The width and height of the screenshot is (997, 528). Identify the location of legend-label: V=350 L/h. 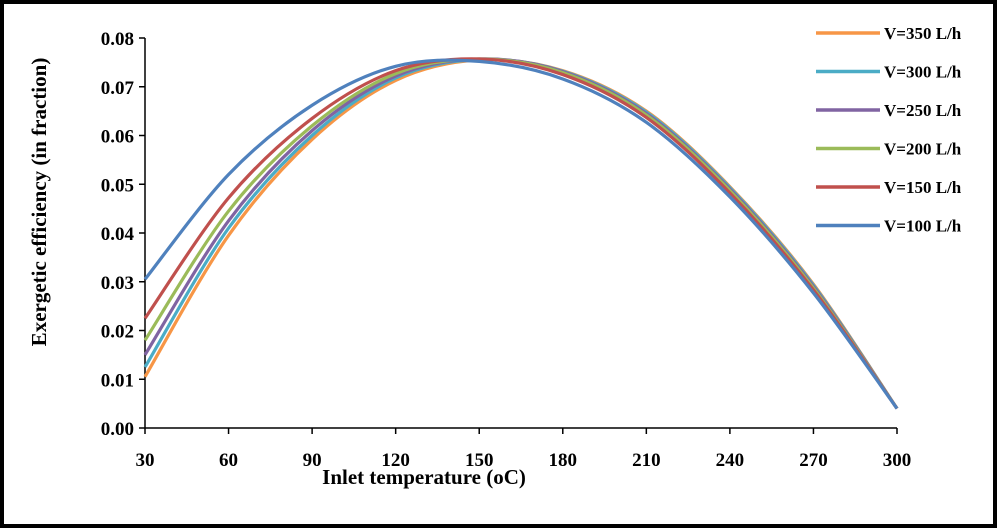
(923, 33).